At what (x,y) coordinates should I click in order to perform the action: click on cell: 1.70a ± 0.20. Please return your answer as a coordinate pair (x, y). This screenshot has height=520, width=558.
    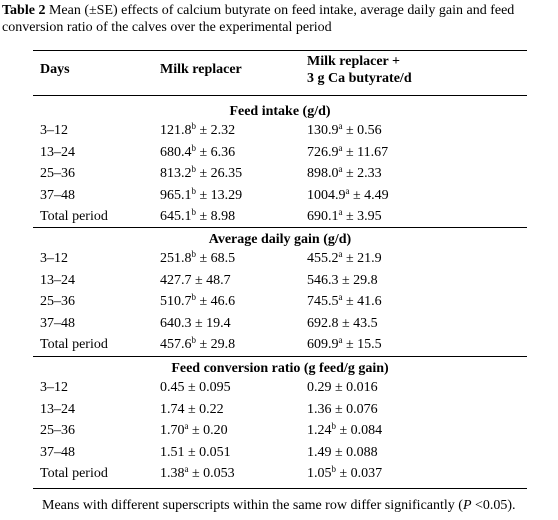
    Looking at the image, I should click on (194, 430).